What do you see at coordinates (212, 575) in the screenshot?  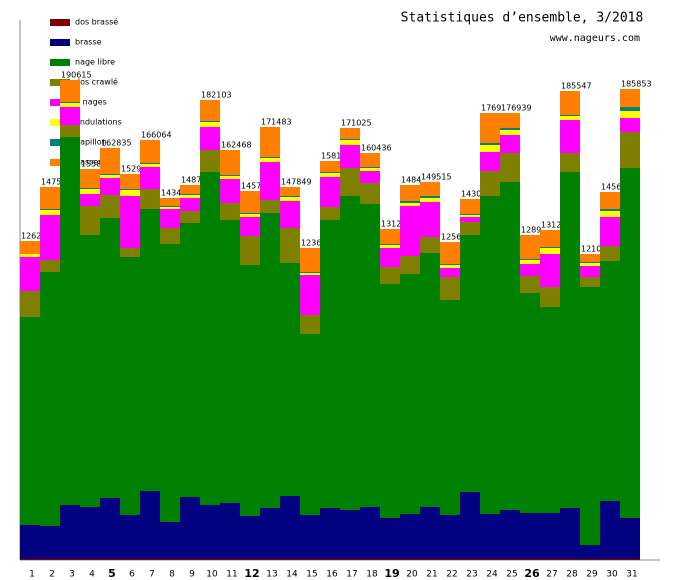 I see `x-tick-label: 10` at bounding box center [212, 575].